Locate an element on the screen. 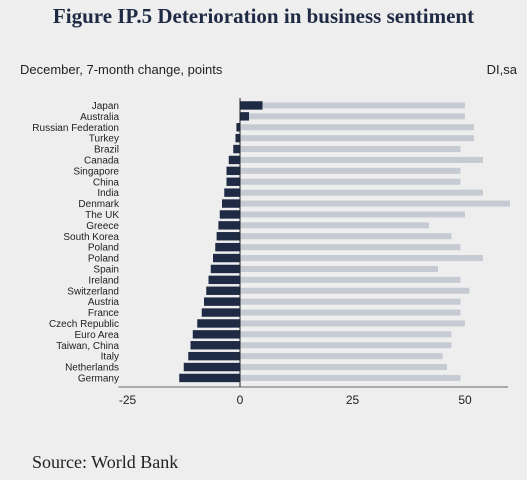 Image resolution: width=527 pixels, height=480 pixels. category-label: Switzerland is located at coordinates (93, 291).